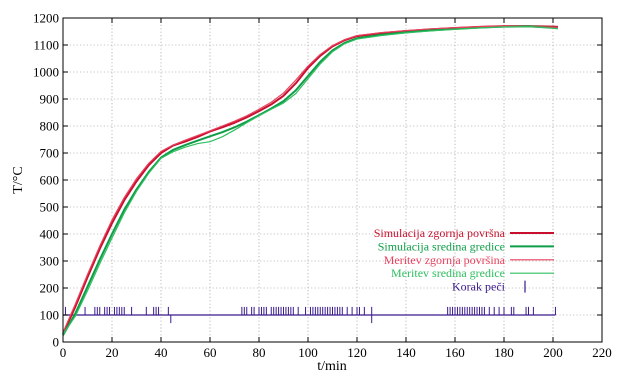  What do you see at coordinates (210, 352) in the screenshot?
I see `x-tick-label: 60` at bounding box center [210, 352].